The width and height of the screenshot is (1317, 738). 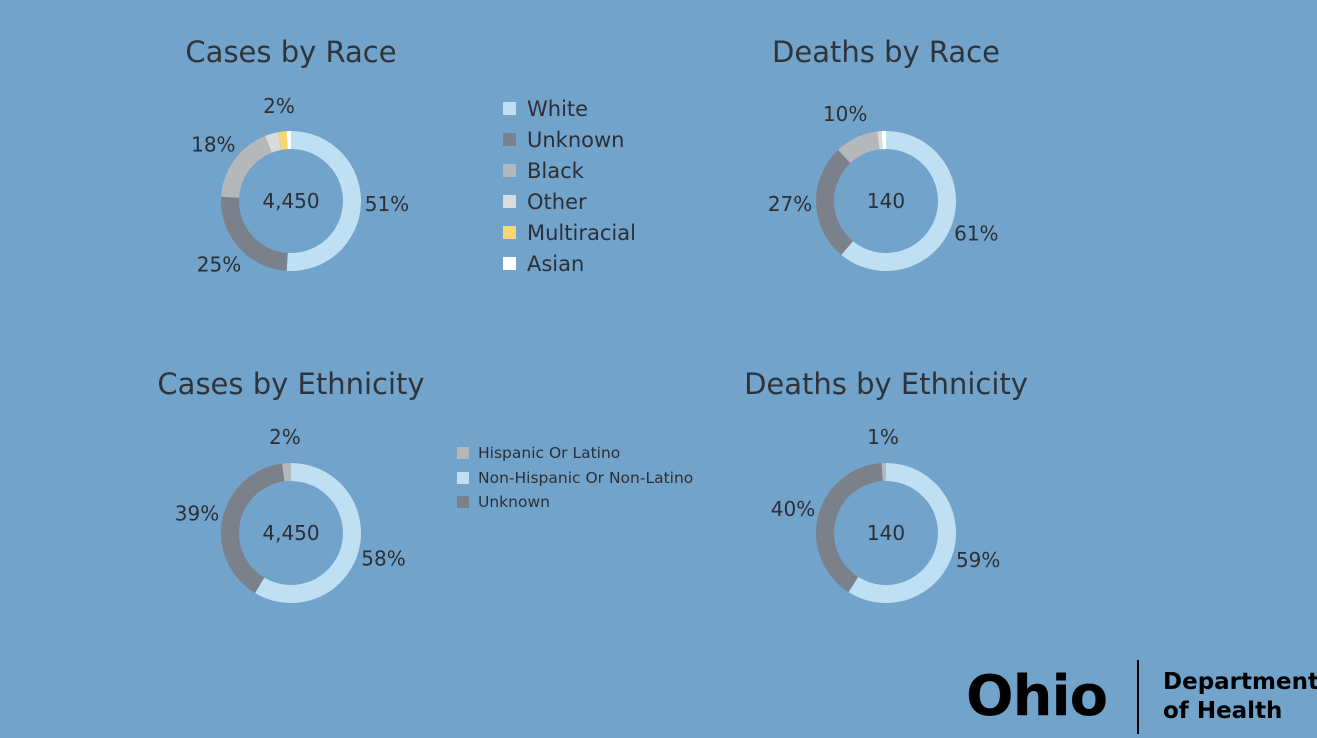 I want to click on legend-item-asian: Asian, so click(x=569, y=263).